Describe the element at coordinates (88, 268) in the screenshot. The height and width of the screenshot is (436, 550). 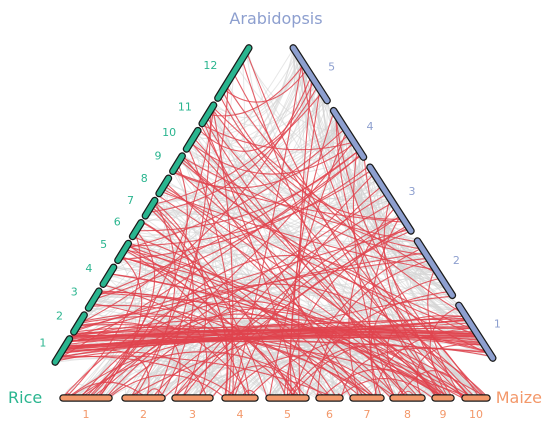
I see `rice-chromosome-label: 4` at that location.